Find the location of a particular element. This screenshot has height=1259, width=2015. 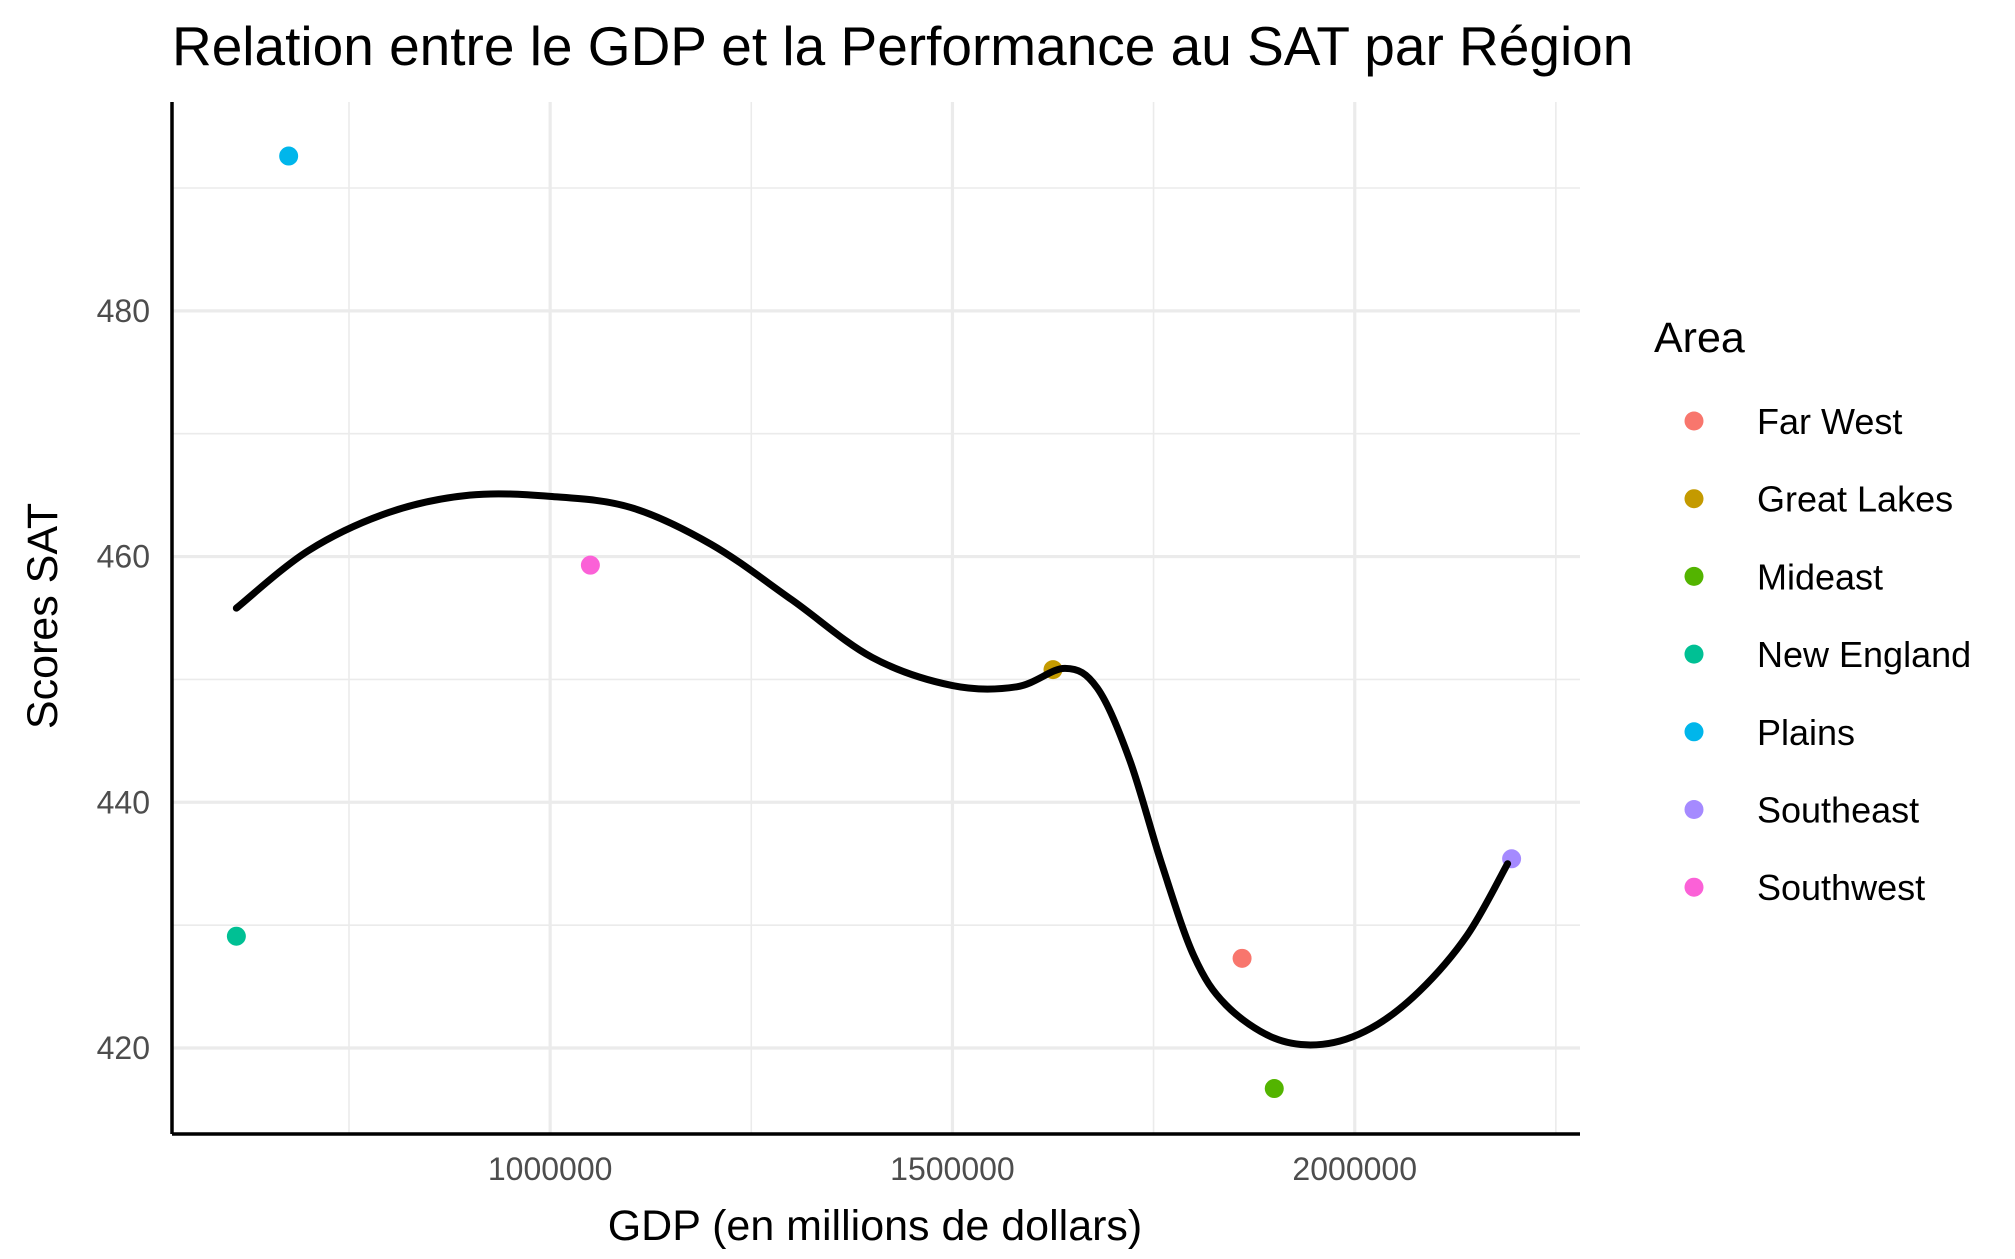

data-point-plains is located at coordinates (289, 156).